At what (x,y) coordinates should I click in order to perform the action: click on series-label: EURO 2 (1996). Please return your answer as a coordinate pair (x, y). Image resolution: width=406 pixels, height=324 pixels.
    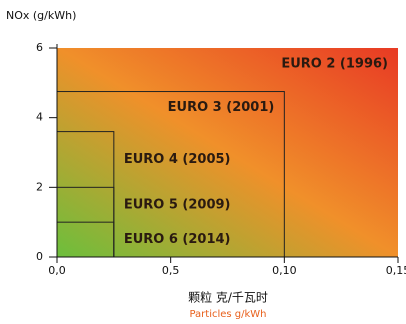
    Looking at the image, I should click on (334, 64).